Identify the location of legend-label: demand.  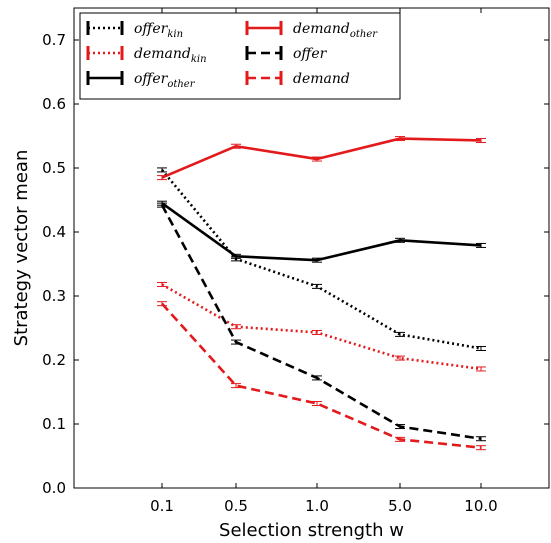
(321, 79).